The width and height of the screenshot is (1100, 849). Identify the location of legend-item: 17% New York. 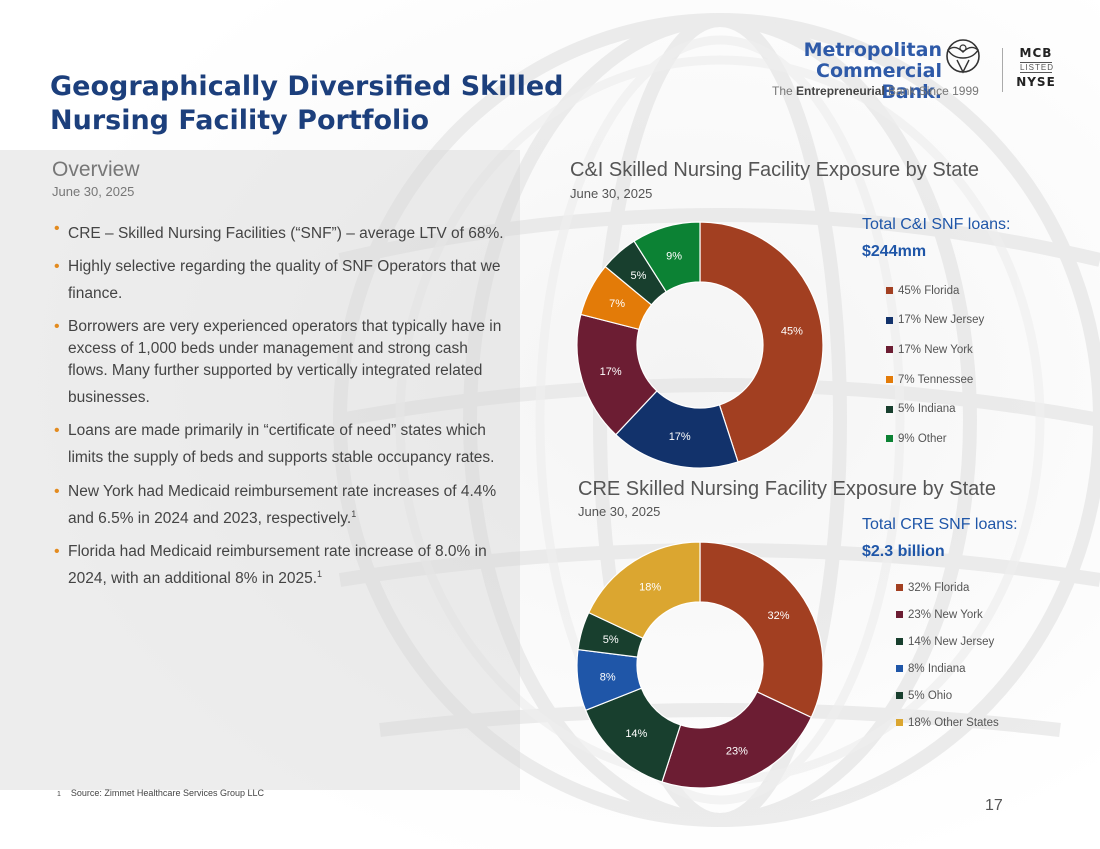
(935, 350).